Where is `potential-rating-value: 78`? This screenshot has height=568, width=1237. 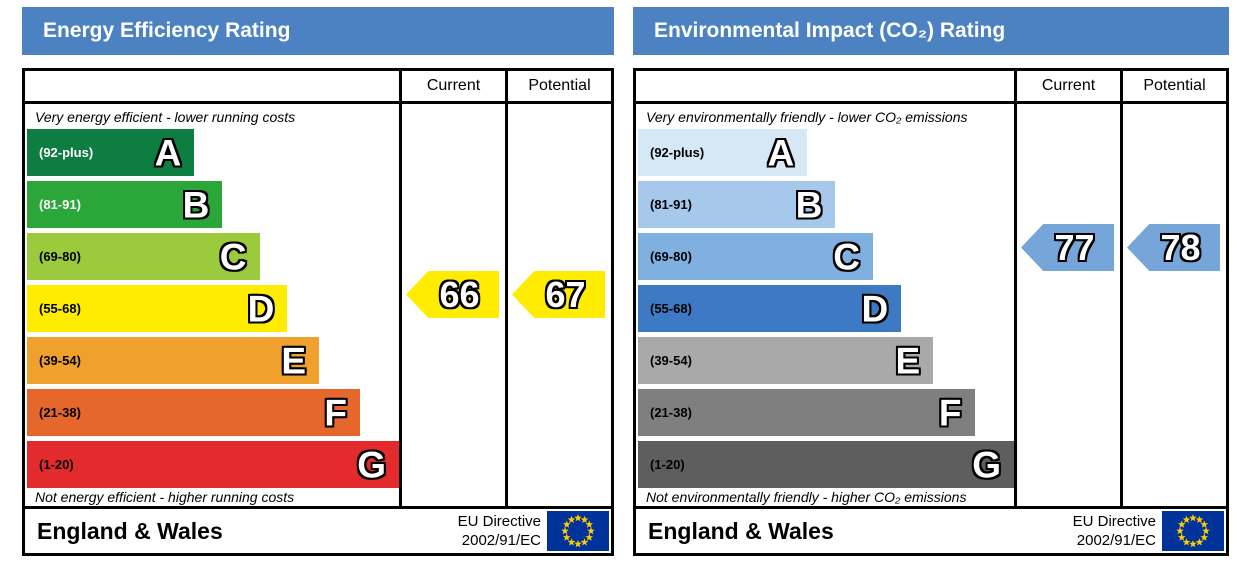
potential-rating-value: 78 is located at coordinates (1180, 247).